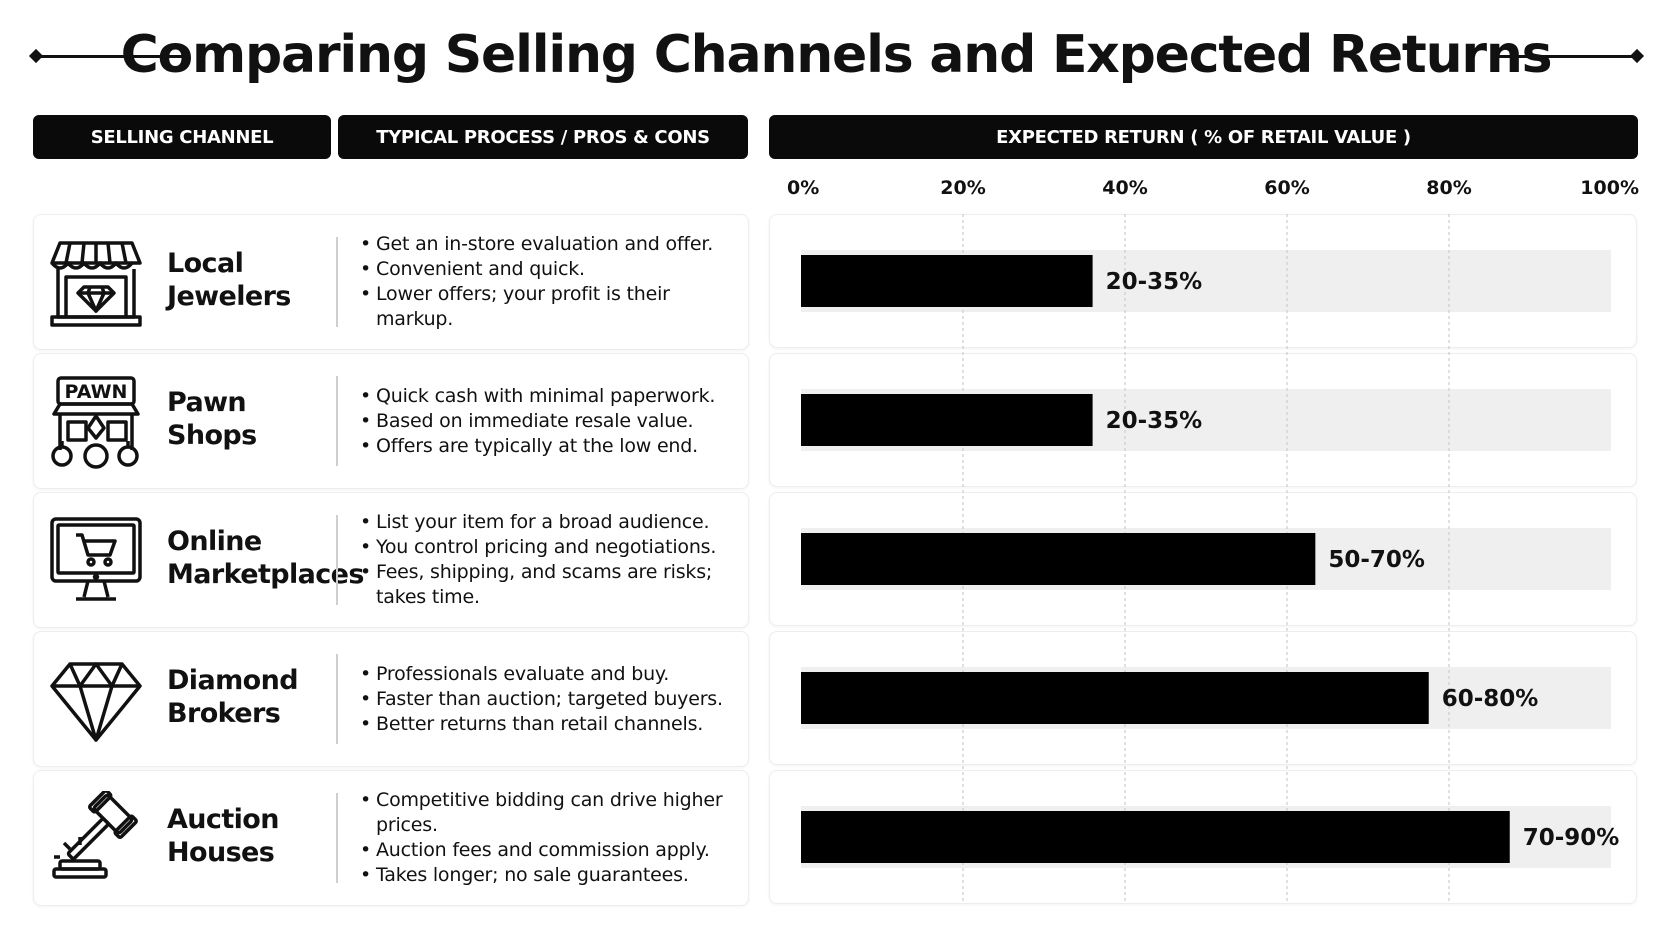  What do you see at coordinates (1203, 137) in the screenshot?
I see `header-expected-return: EXPECTED RETURN ( % OF RETAIL VALUE )` at bounding box center [1203, 137].